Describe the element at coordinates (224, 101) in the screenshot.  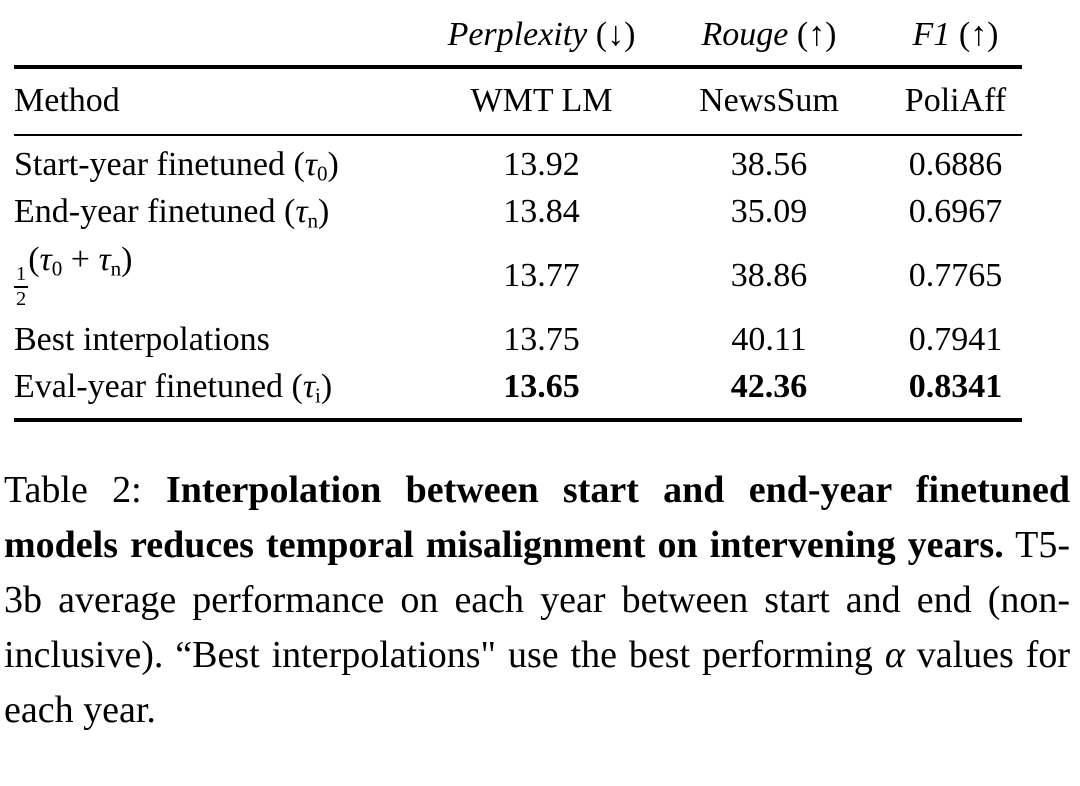
I see `column-header-method: Method` at that location.